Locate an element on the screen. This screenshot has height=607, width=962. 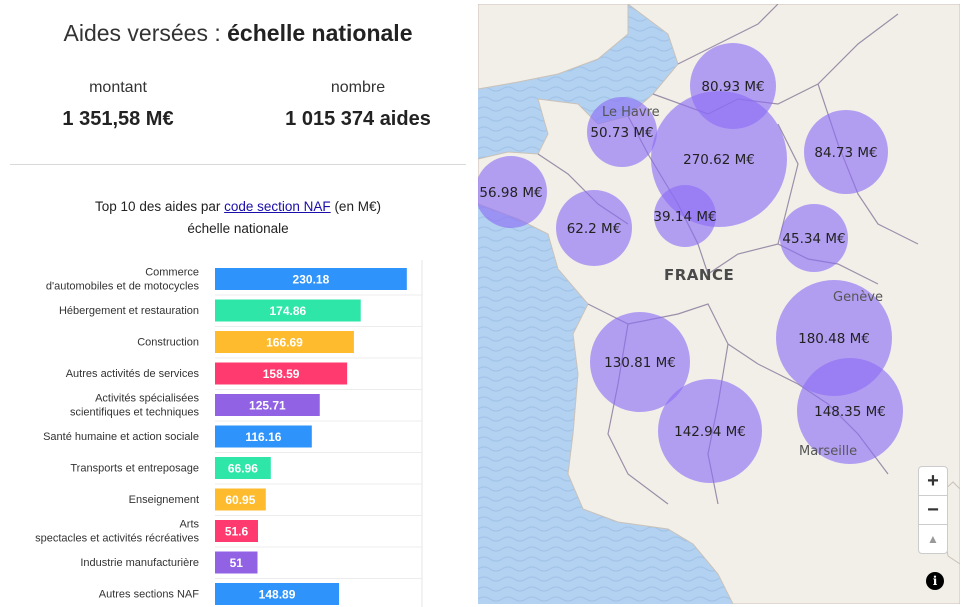
chart-title-prefix: Top 10 des aides par is located at coordinates (160, 206).